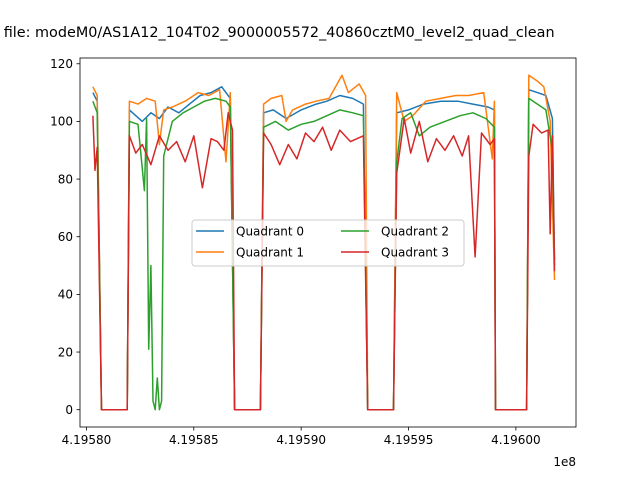 The image size is (640, 480). Describe the element at coordinates (516, 440) in the screenshot. I see `x-tick-label: 4.19600` at that location.